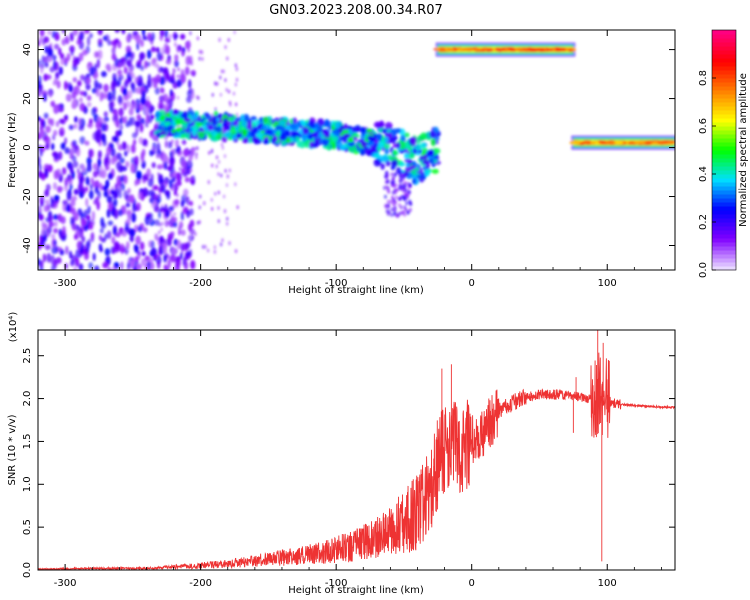 The height and width of the screenshot is (600, 750). I want to click on spectrogram-x-tick-label: -100, so click(336, 283).